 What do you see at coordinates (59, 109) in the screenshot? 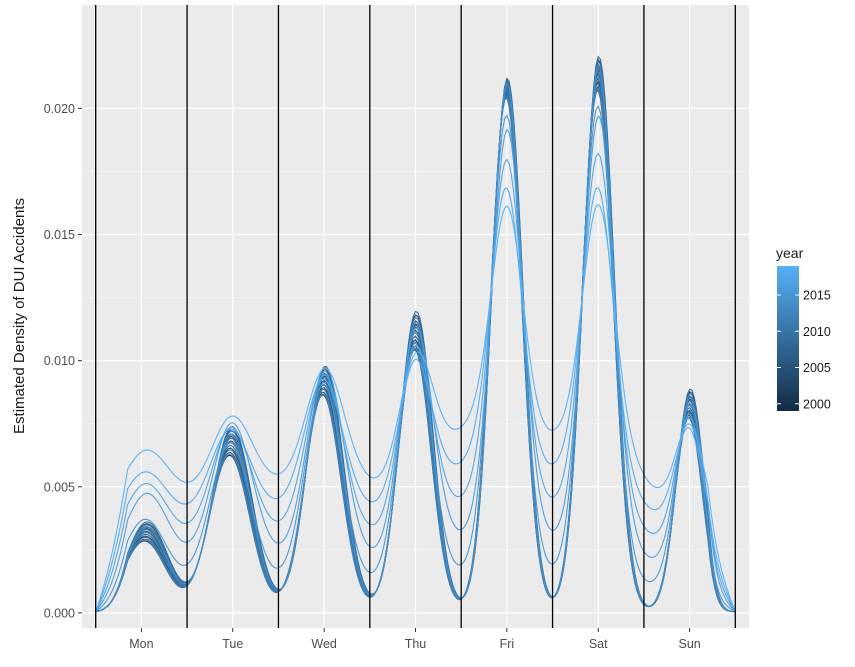
I see `y-tick-label: 0.020` at bounding box center [59, 109].